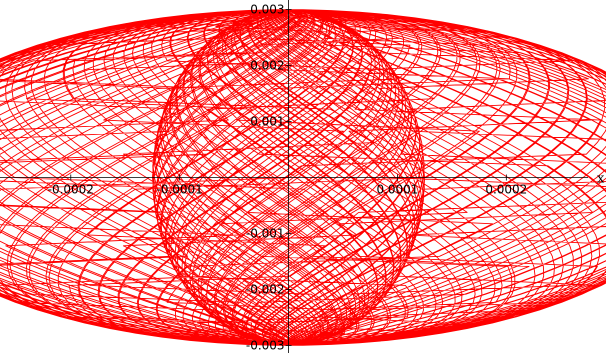 This screenshot has height=353, width=606. What do you see at coordinates (267, 122) in the screenshot?
I see `y-tick-label: 0.001` at bounding box center [267, 122].